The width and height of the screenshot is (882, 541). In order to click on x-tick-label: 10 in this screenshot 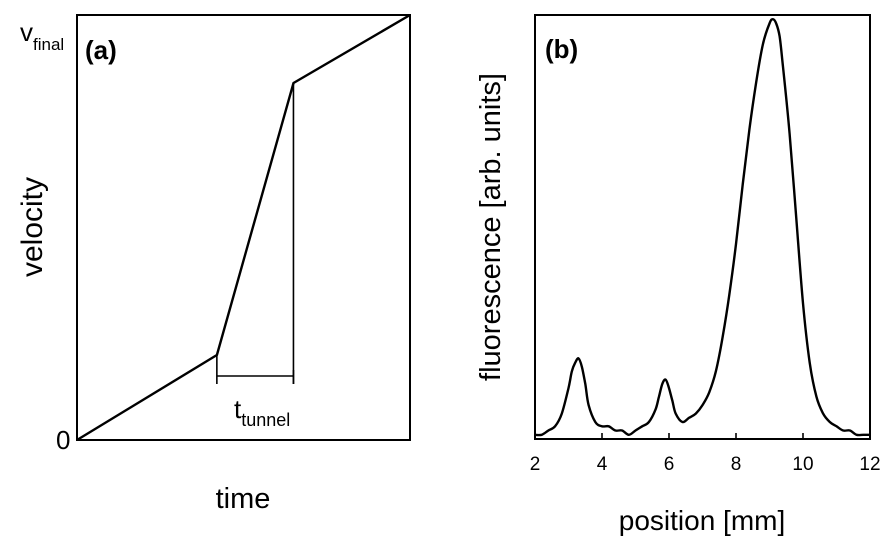, I will do `click(802, 464)`.